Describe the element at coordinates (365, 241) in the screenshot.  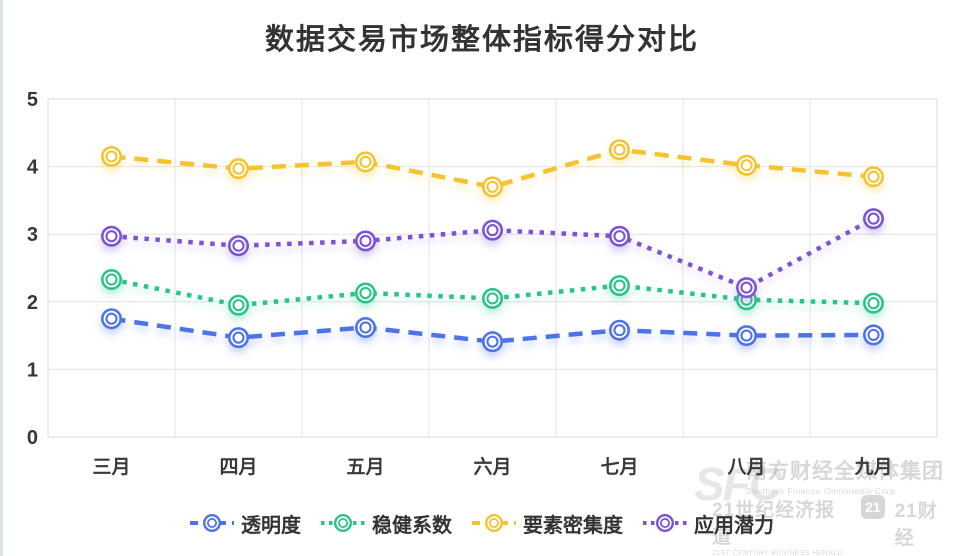
I see `data-point-应用潜力-五月` at that location.